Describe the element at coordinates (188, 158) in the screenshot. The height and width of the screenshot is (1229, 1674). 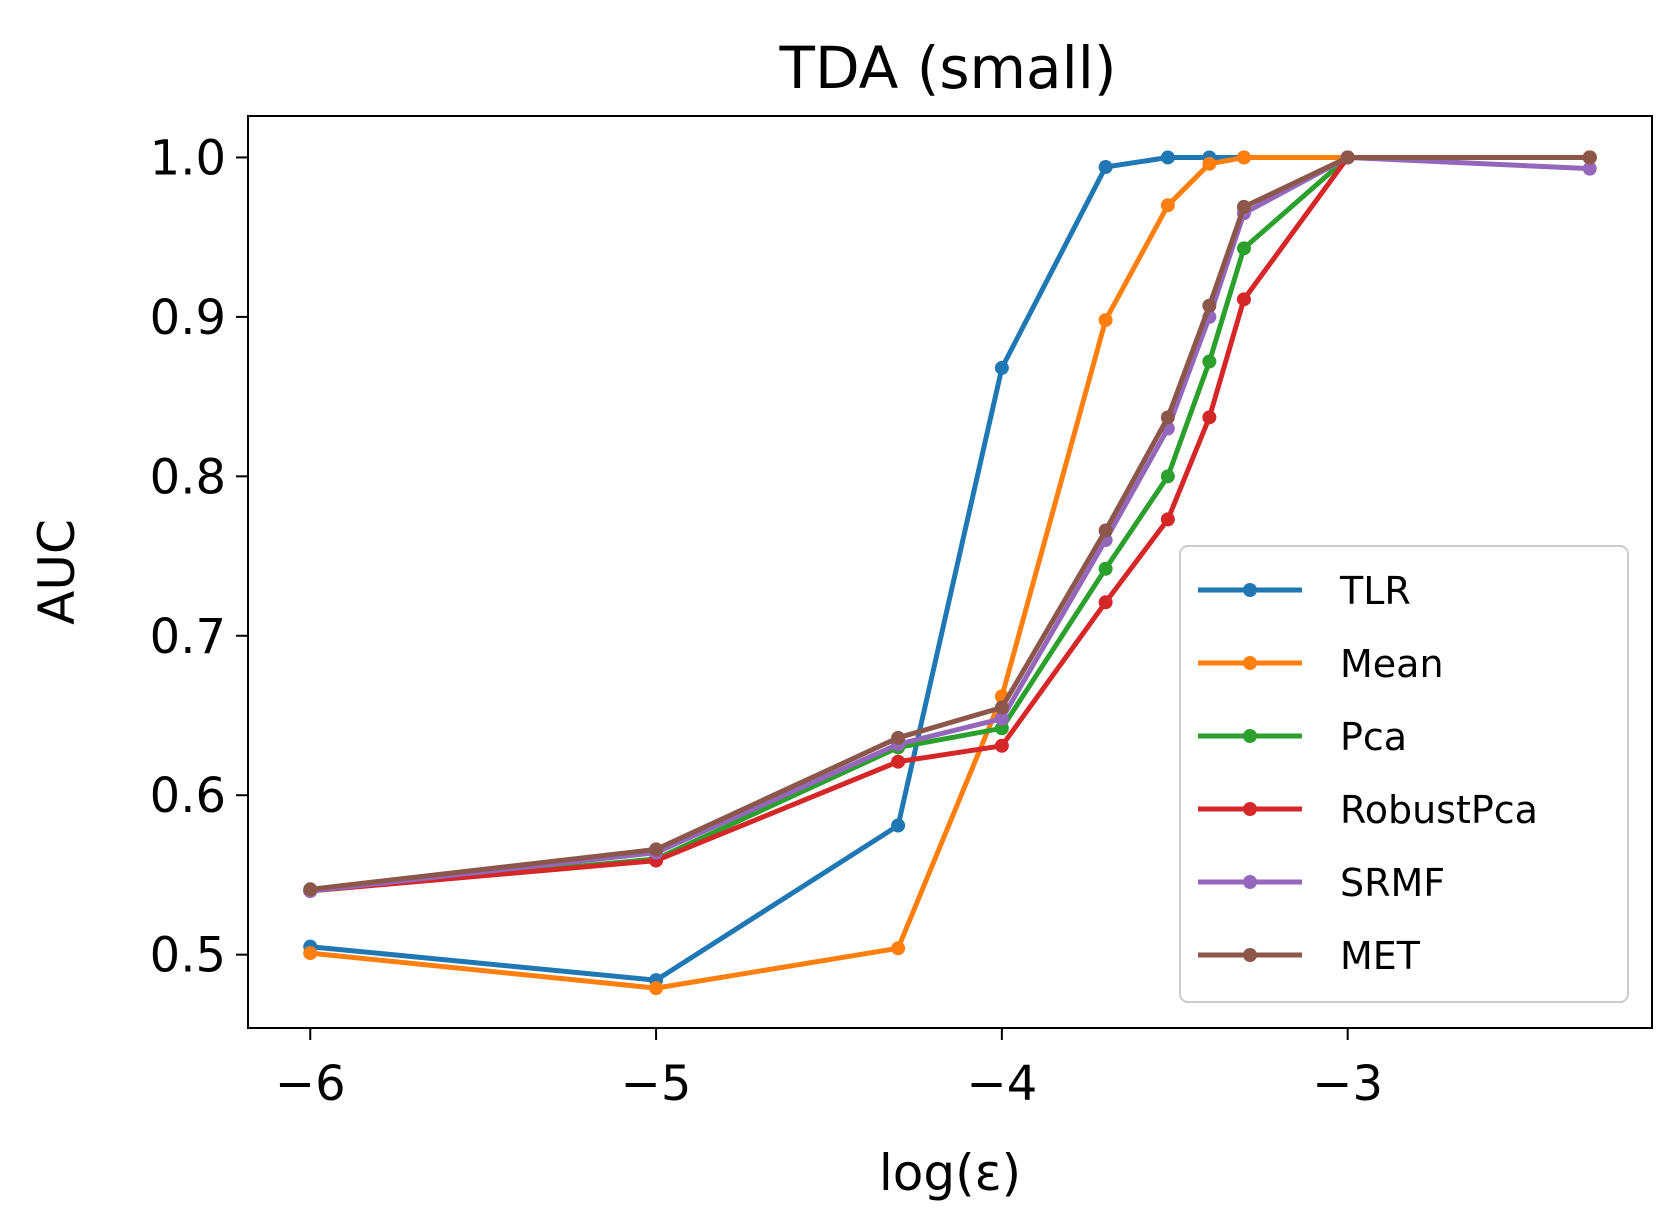
I see `y-tick-label: 1.0` at that location.